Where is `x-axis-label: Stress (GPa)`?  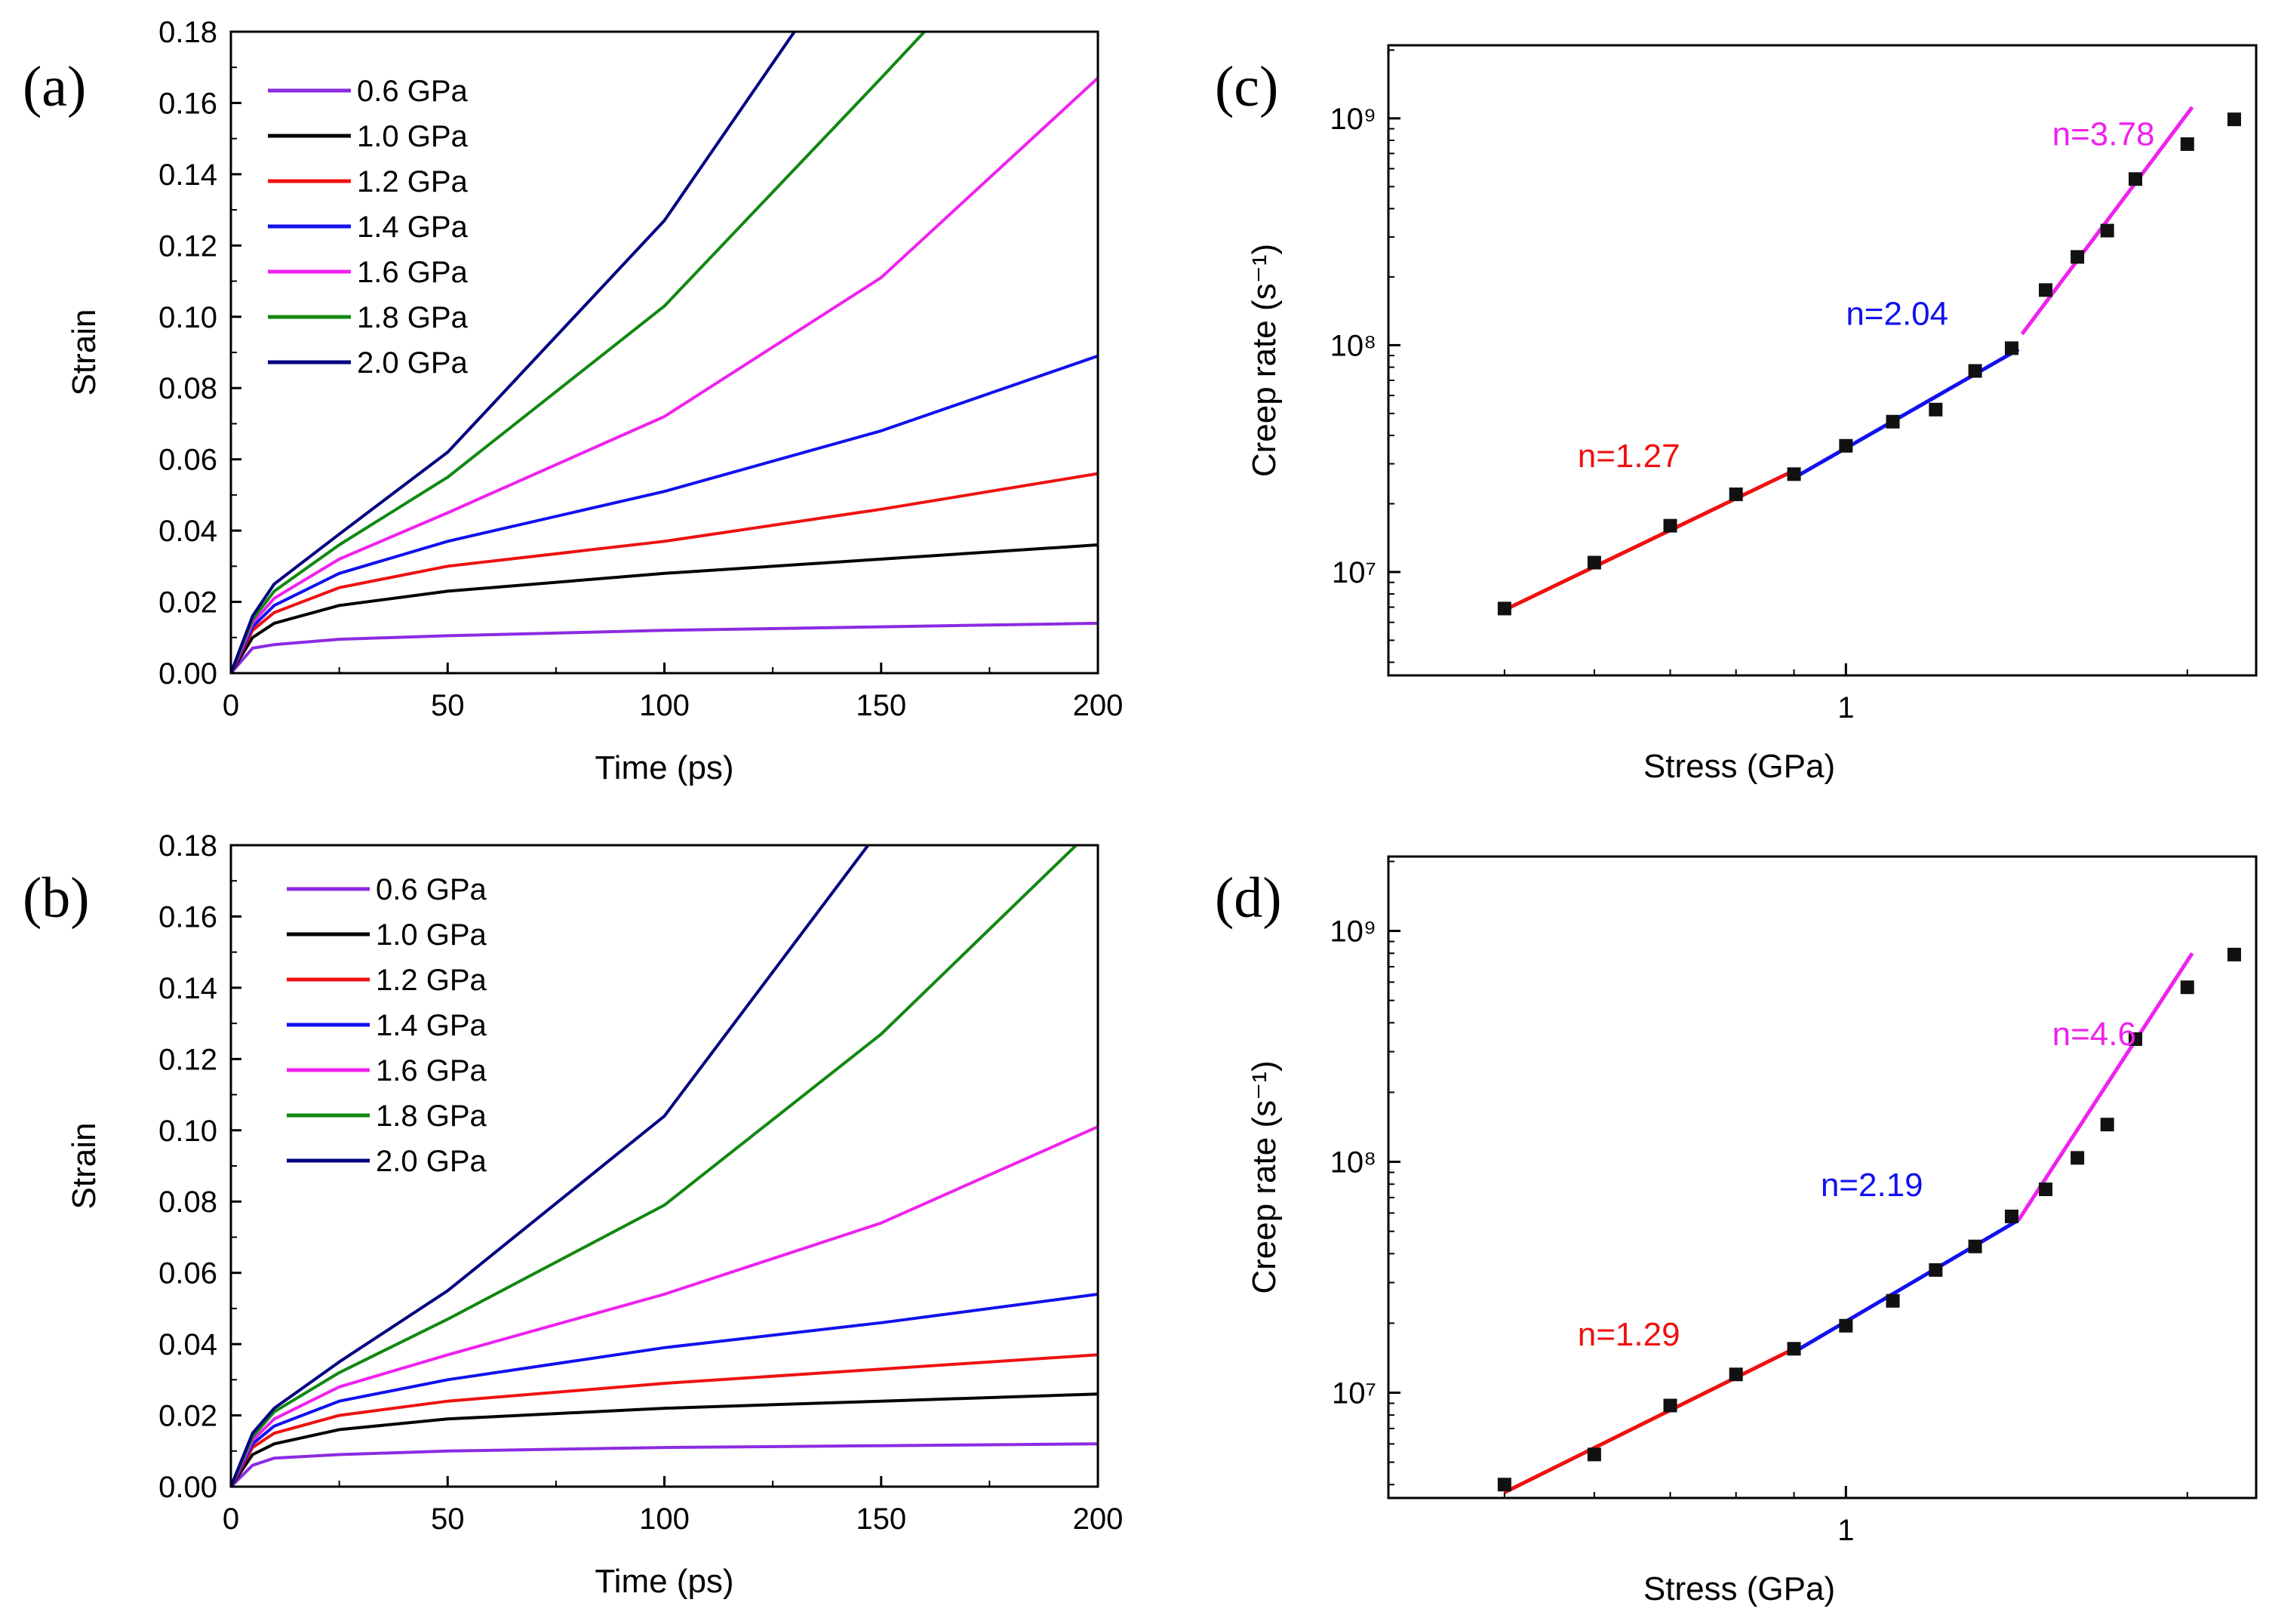
x-axis-label: Stress (GPa) is located at coordinates (1739, 1589).